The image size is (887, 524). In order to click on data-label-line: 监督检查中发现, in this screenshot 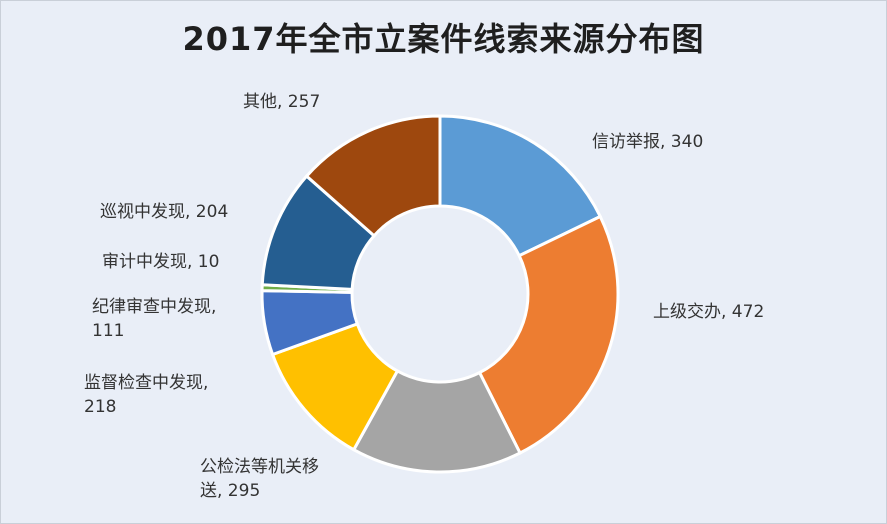, I will do `click(146, 383)`.